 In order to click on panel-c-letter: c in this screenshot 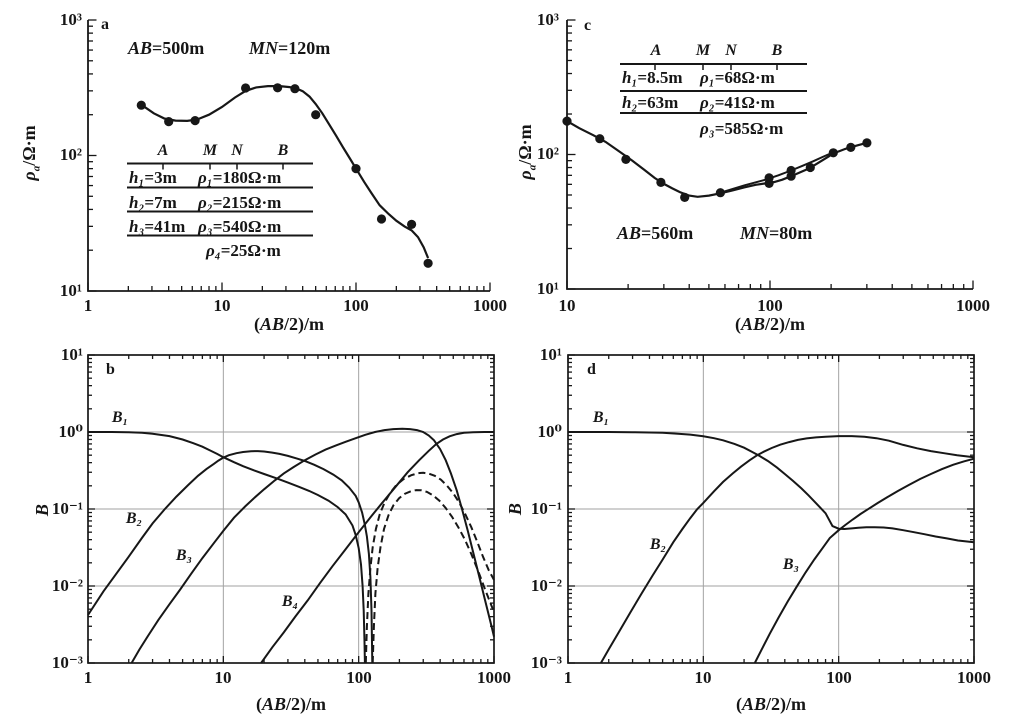, I will do `click(588, 25)`.